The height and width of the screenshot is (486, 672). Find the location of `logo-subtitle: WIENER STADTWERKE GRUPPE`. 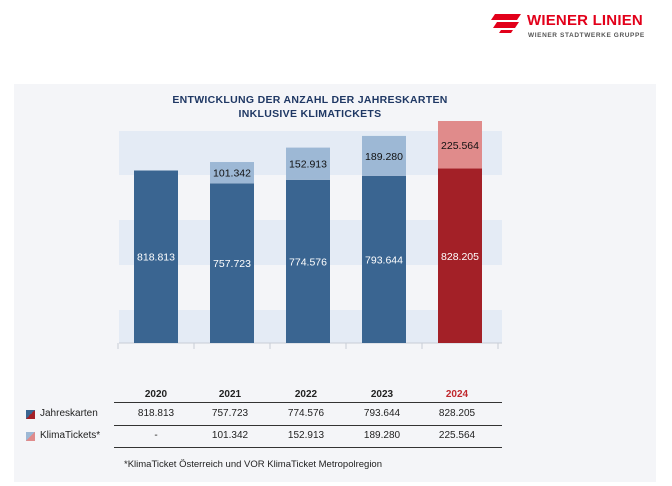

logo-subtitle: WIENER STADTWERKE GRUPPE is located at coordinates (586, 35).